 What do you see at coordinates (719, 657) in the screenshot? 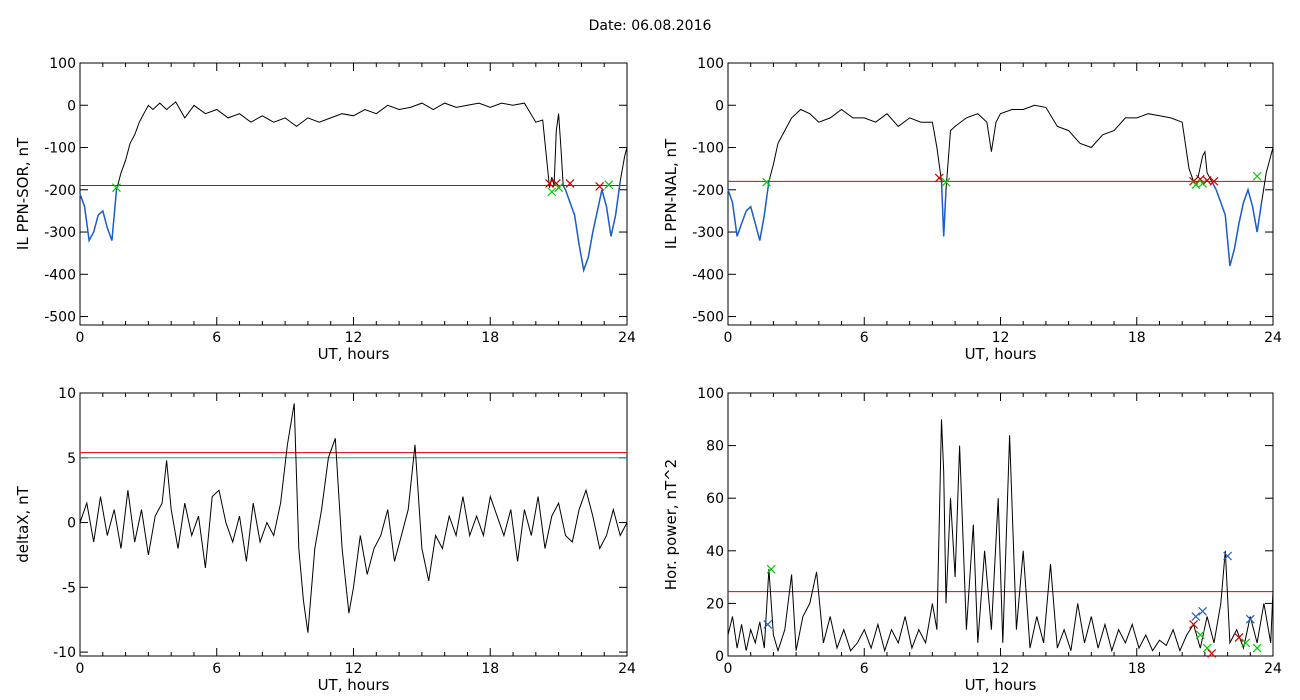
I see `p4-ytick-label: 0` at bounding box center [719, 657].